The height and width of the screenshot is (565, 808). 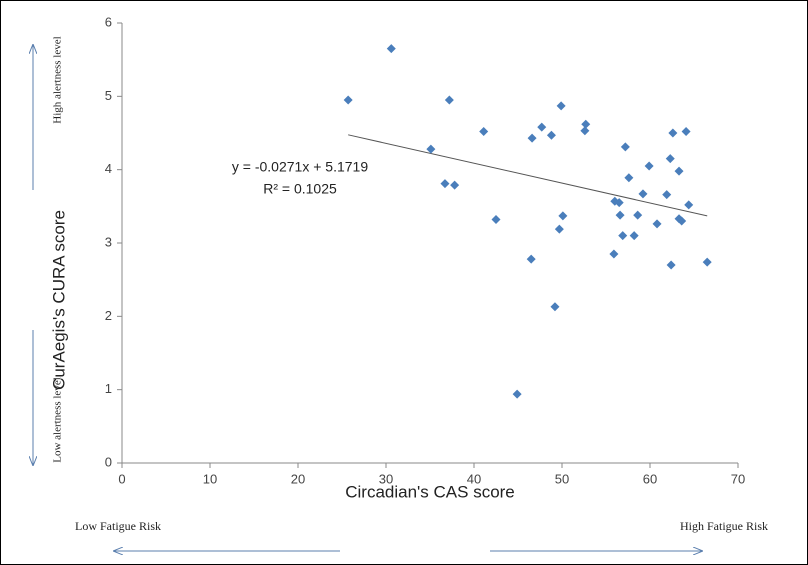 I want to click on y-axis-title: CurAegis's CURA score, so click(x=58, y=300).